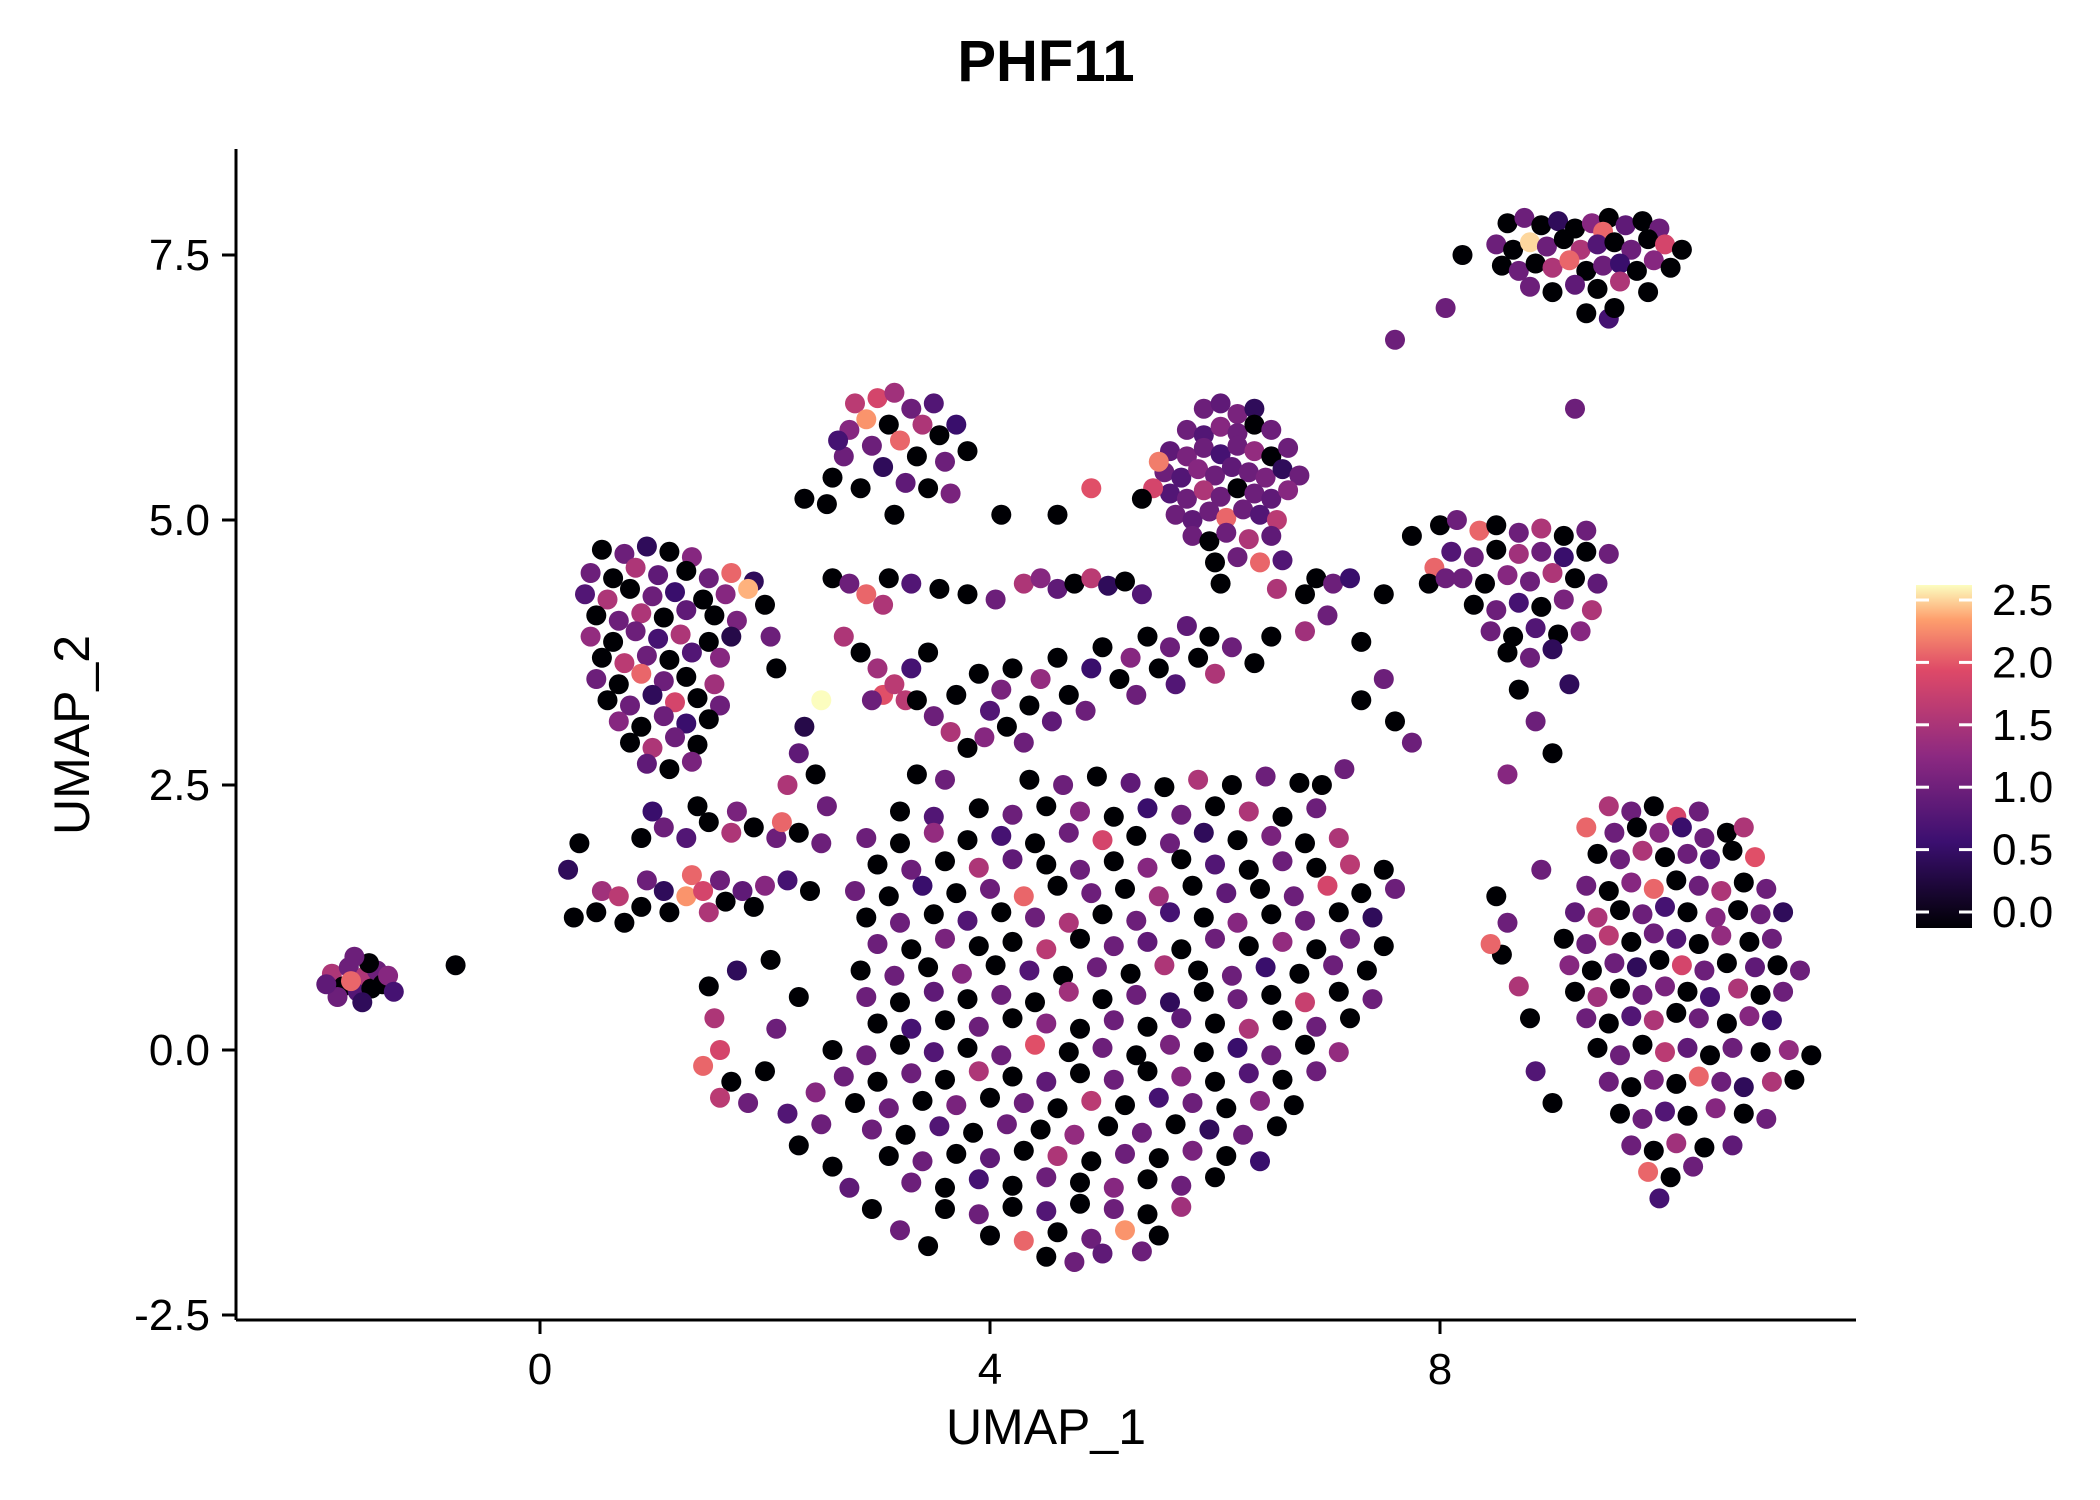  What do you see at coordinates (2022, 662) in the screenshot?
I see `legend-tick-label: 2.0` at bounding box center [2022, 662].